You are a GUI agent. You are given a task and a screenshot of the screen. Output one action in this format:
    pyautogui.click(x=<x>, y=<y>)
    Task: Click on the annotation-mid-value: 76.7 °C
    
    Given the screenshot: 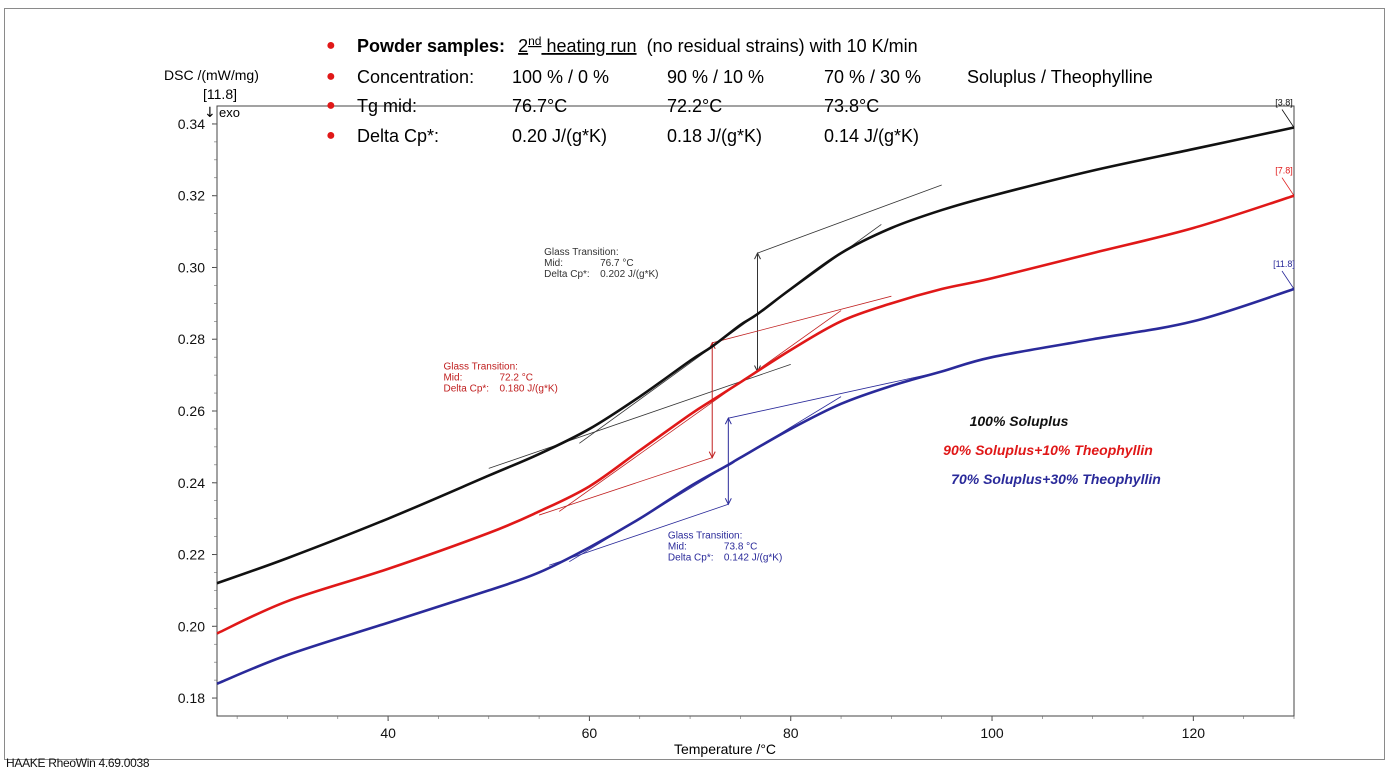 What is the action you would take?
    pyautogui.click(x=616, y=263)
    